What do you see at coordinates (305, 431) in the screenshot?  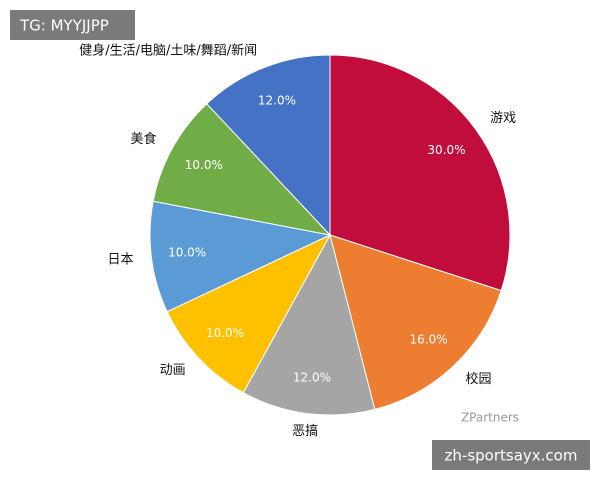 I see `category-label: 恶搞` at bounding box center [305, 431].